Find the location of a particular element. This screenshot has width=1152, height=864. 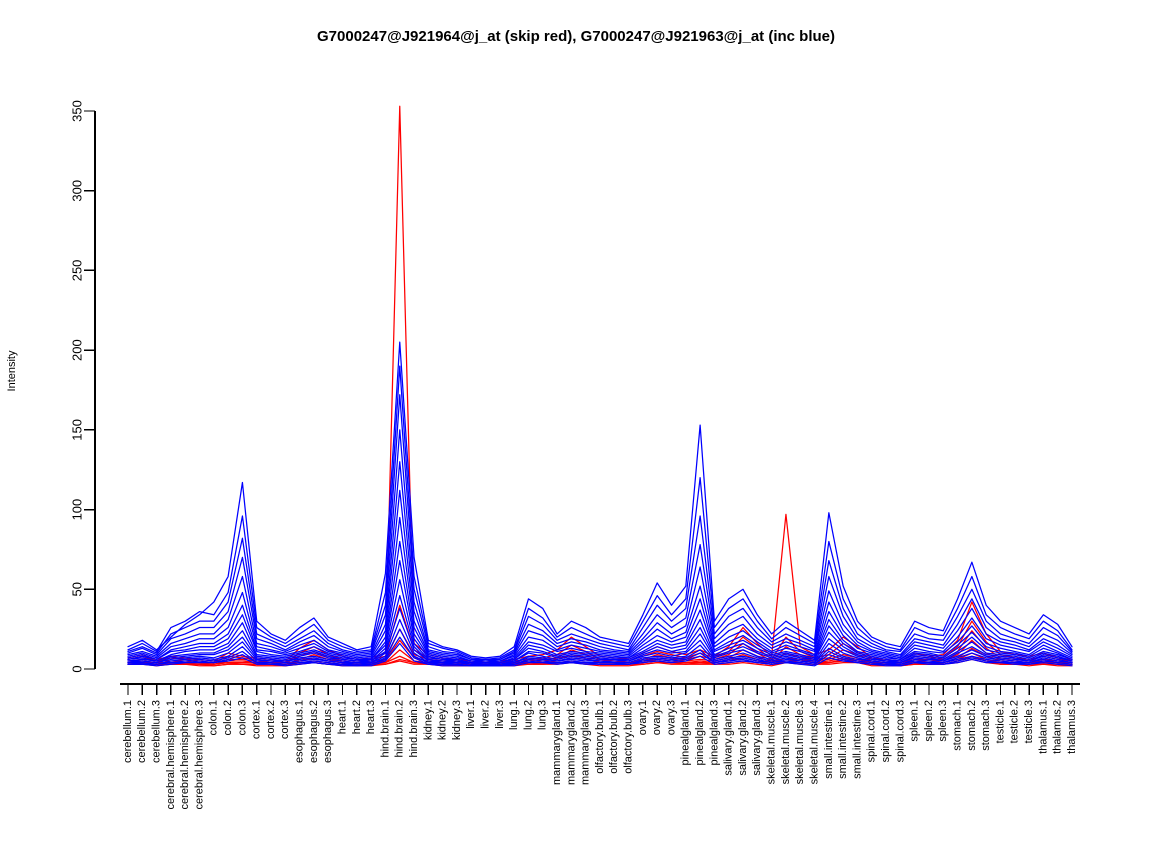

x-axis-tick-label: stomach.1 is located at coordinates (957, 725).